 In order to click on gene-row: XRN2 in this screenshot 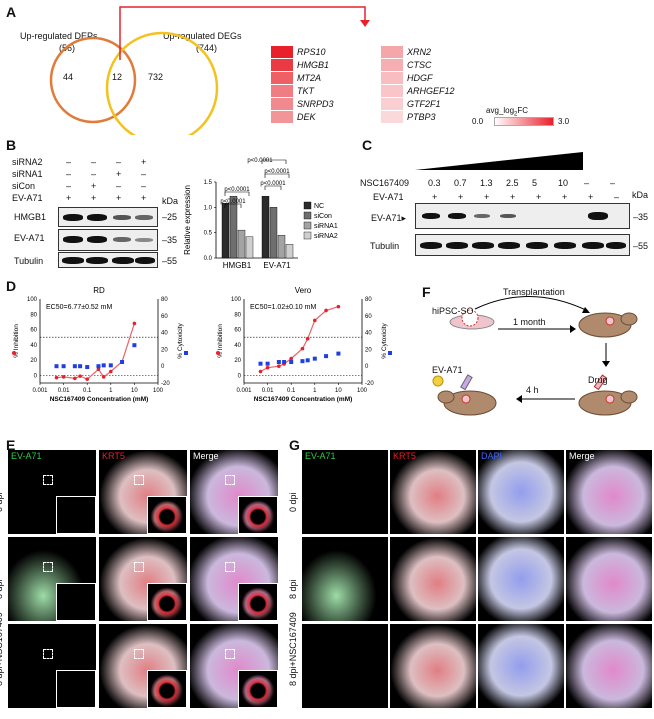, I will do `click(431, 52)`.